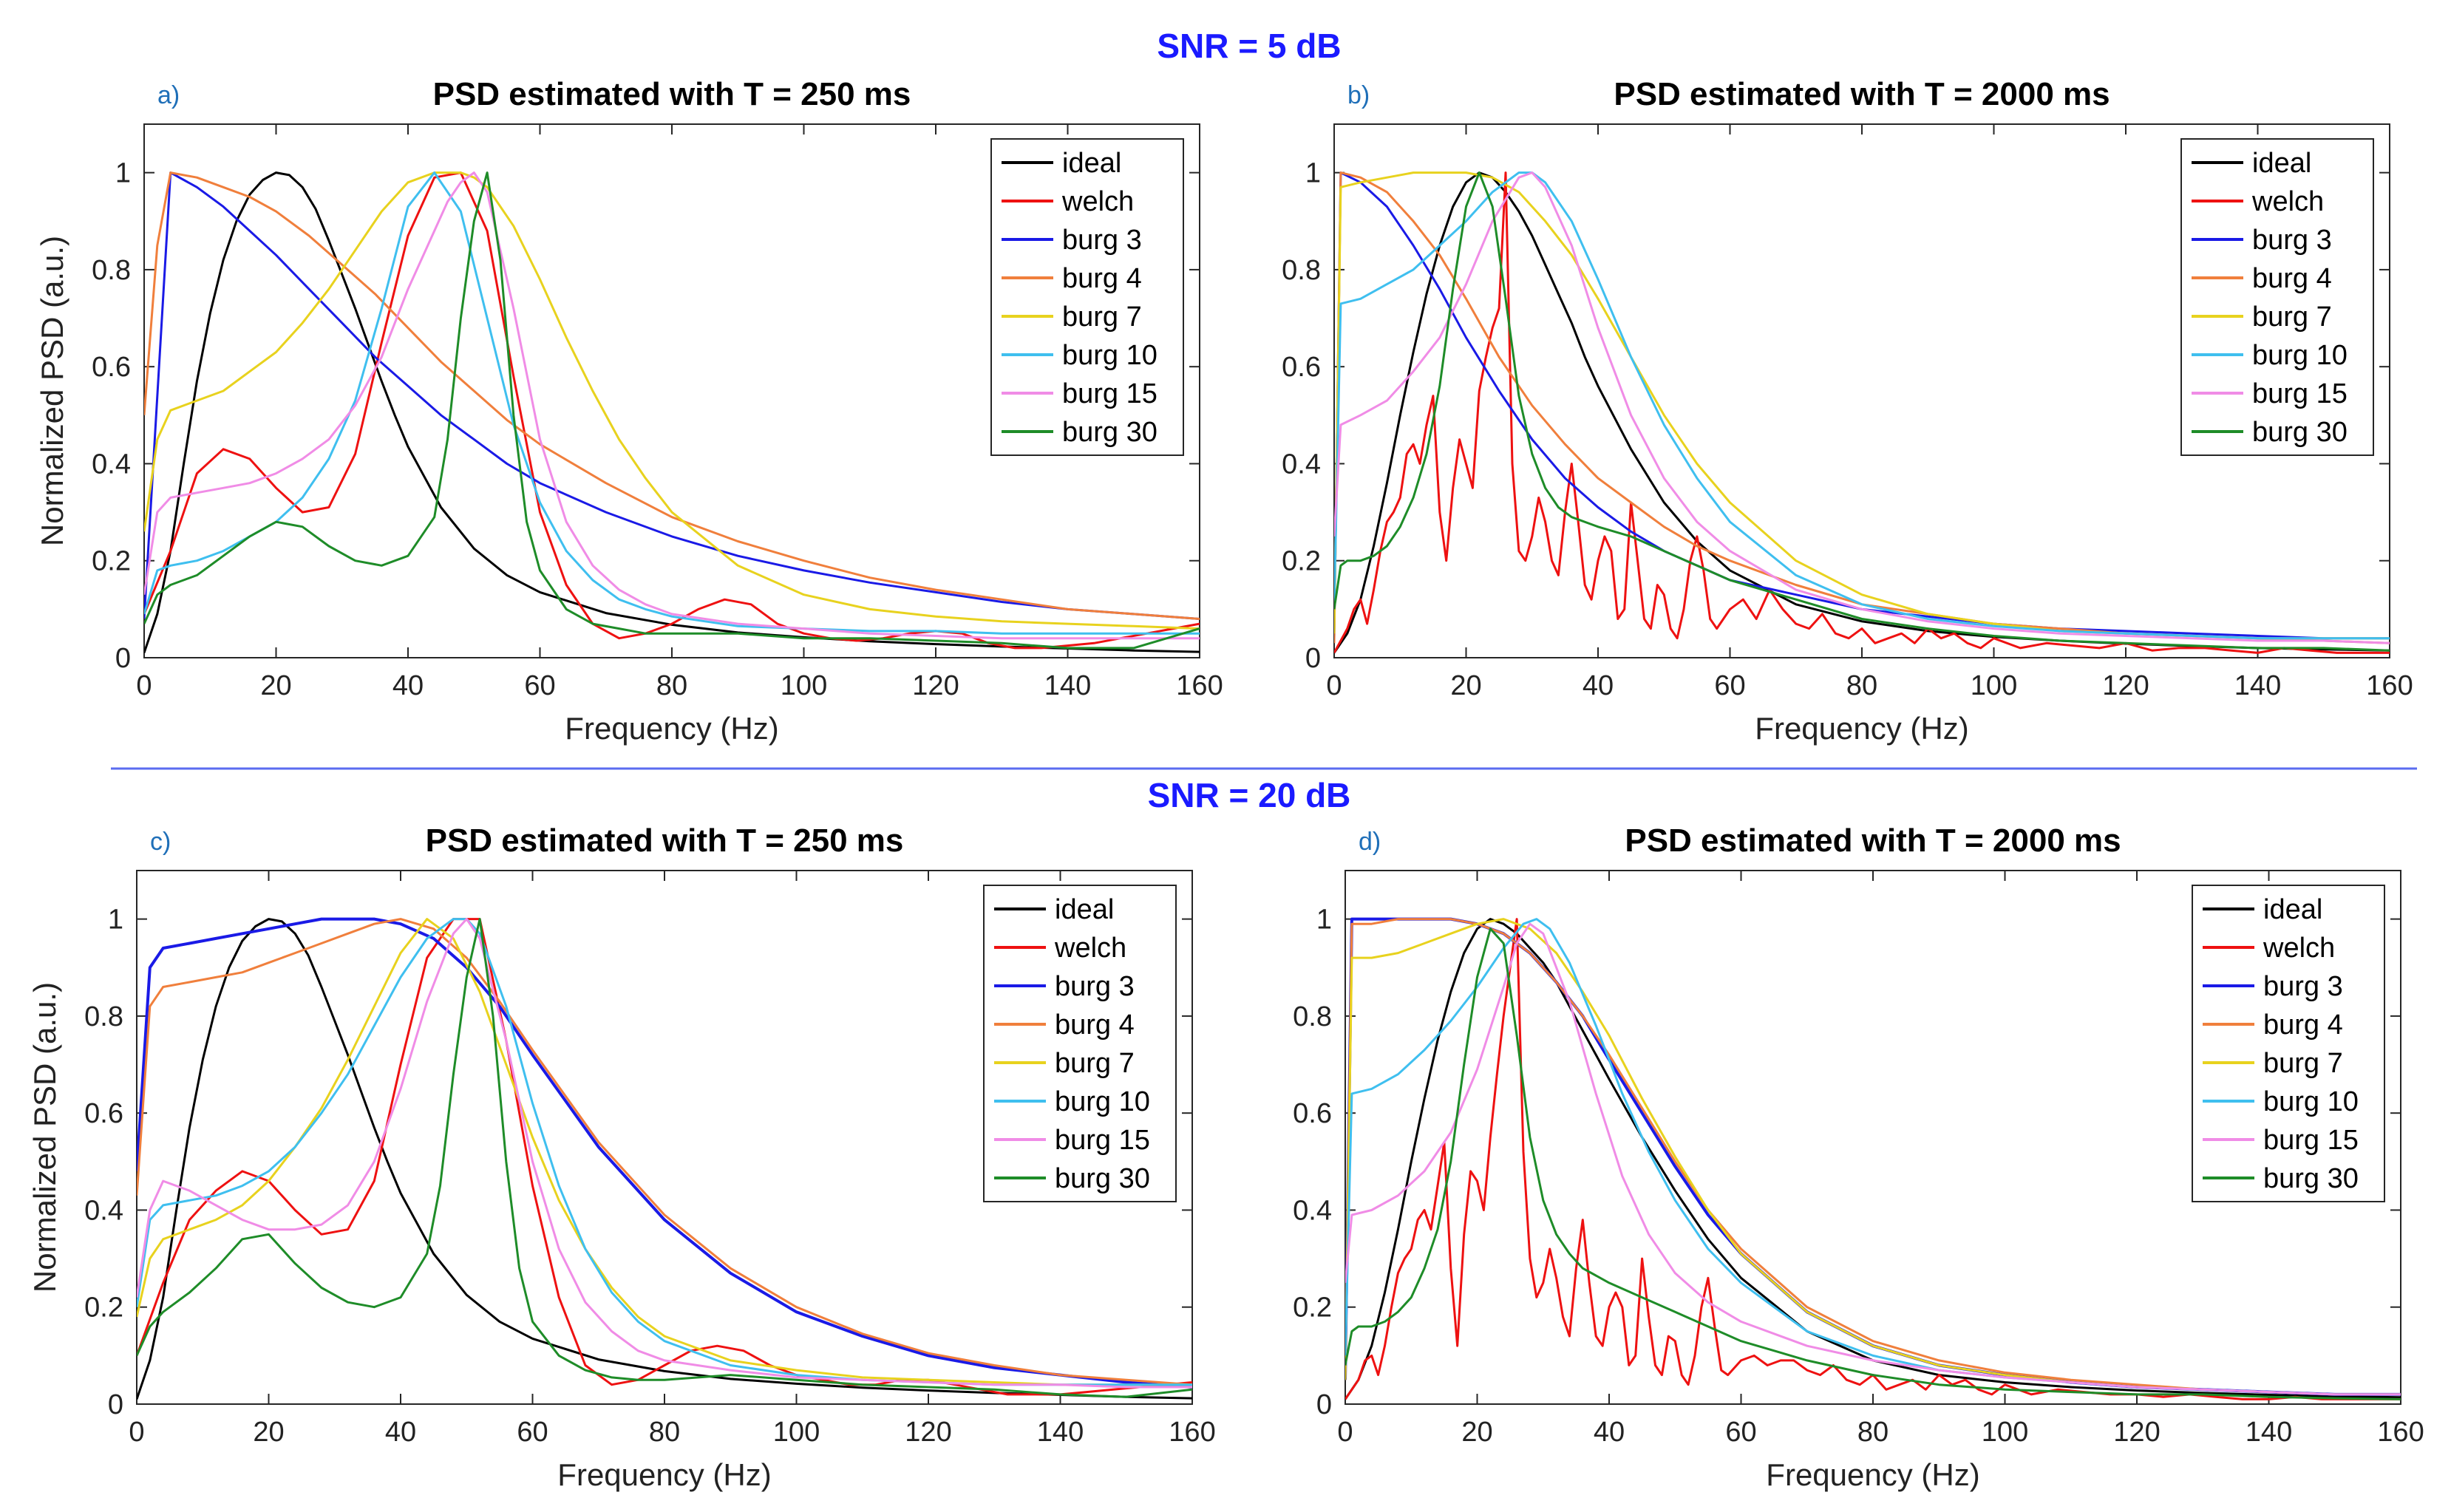 Image resolution: width=2451 pixels, height=1512 pixels. Describe the element at coordinates (1250, 795) in the screenshot. I see `snr-title-bottom: SNR = 20 dB` at that location.